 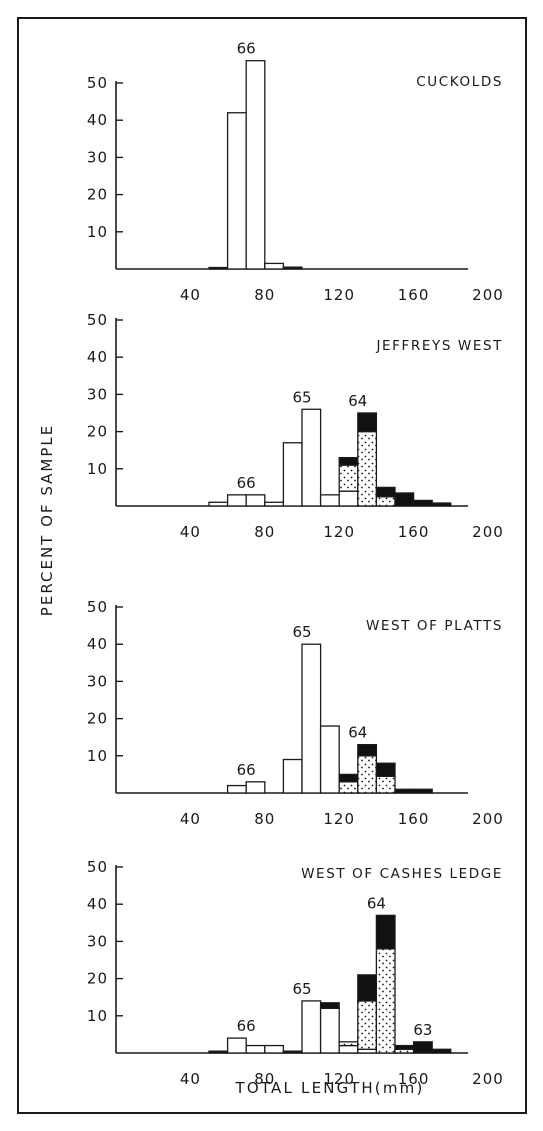 What do you see at coordinates (439, 346) in the screenshot?
I see `panel-title: JEFFREYS WEST` at bounding box center [439, 346].